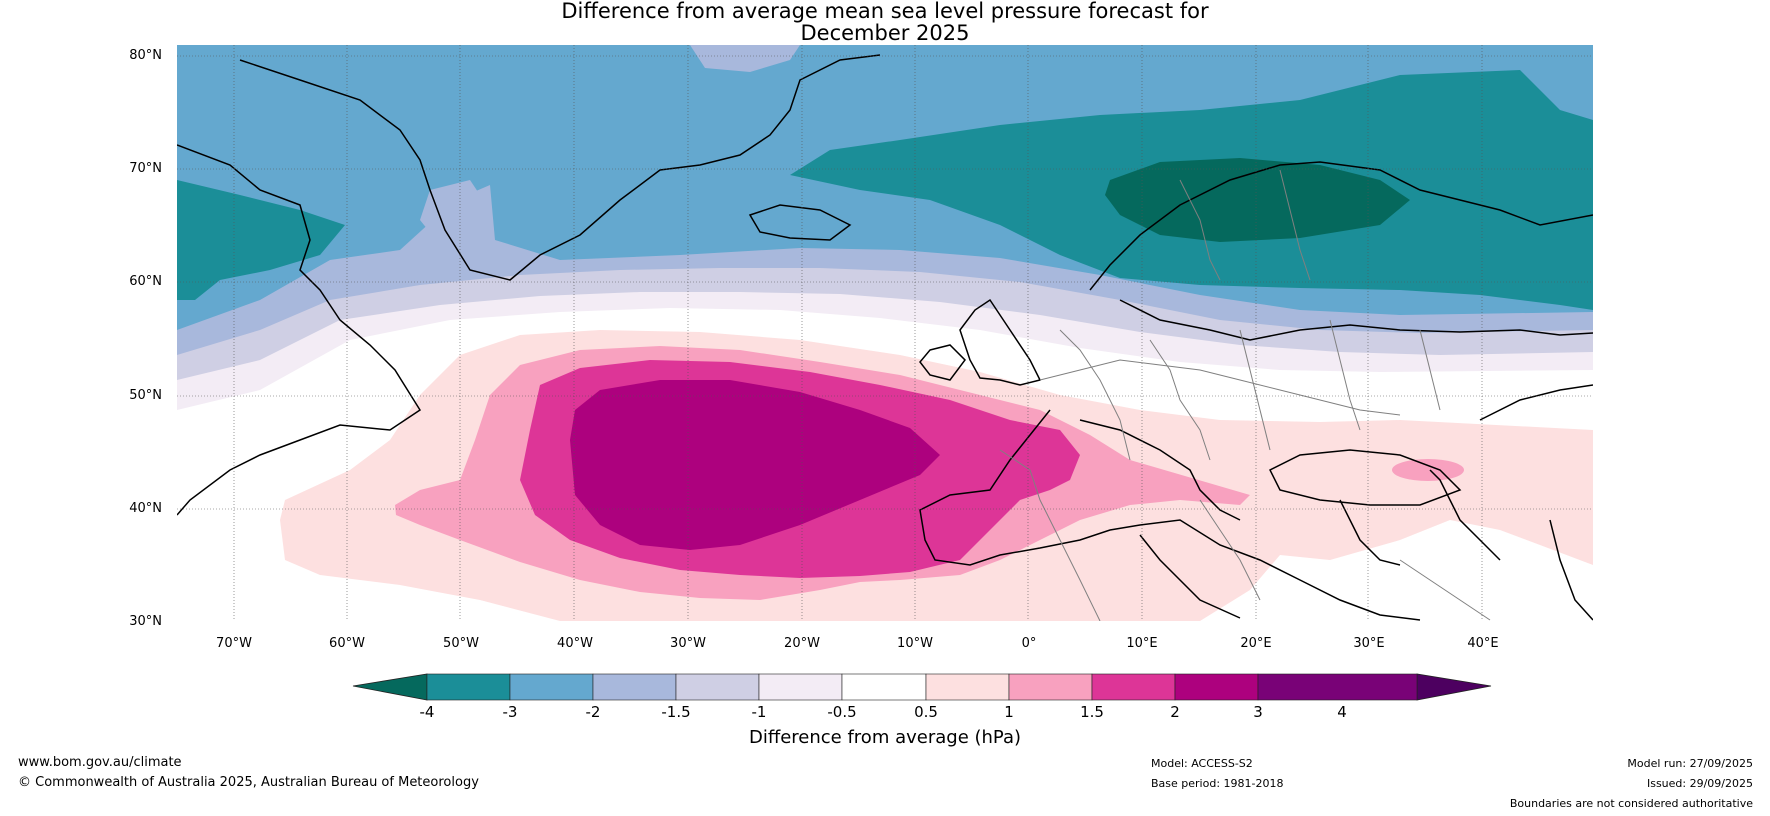 The width and height of the screenshot is (1770, 816). I want to click on lon-label-50w: 50°W, so click(461, 643).